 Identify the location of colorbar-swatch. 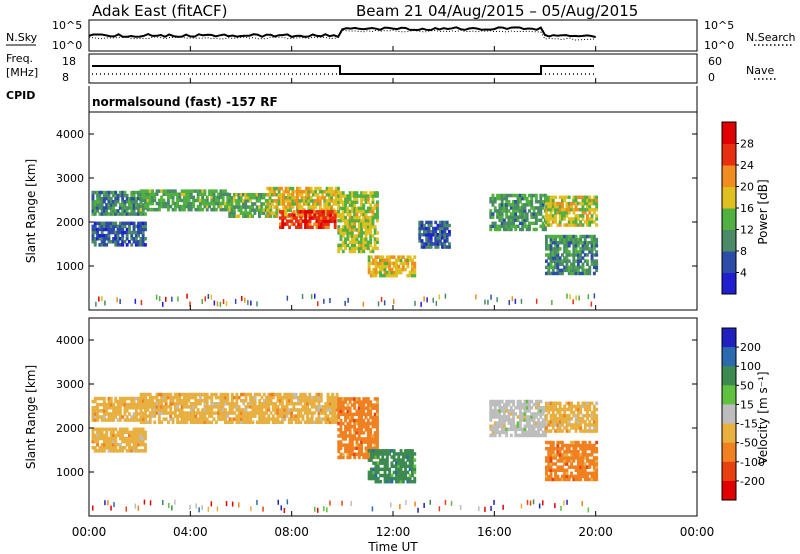
(729, 338).